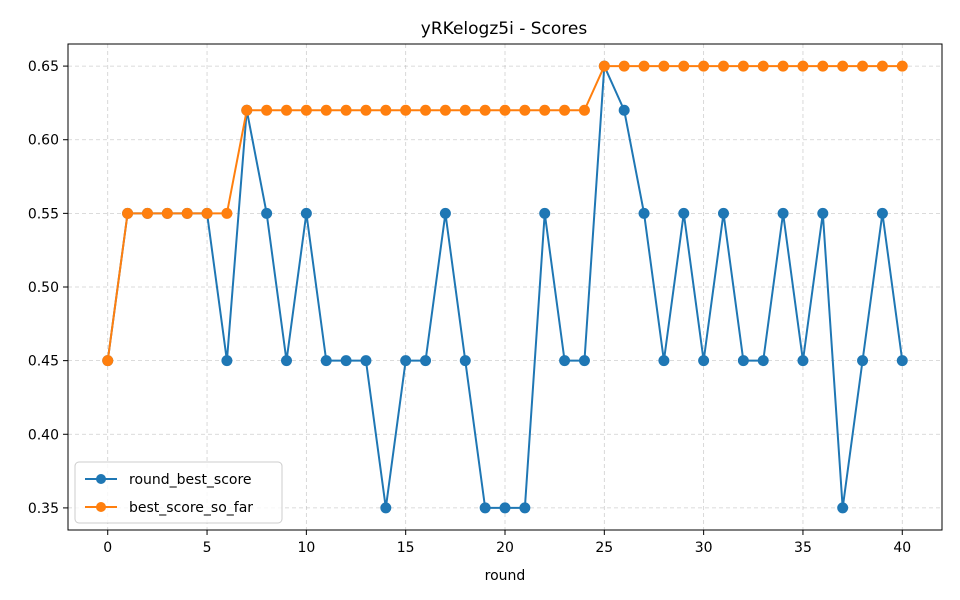 The width and height of the screenshot is (960, 600). What do you see at coordinates (43, 435) in the screenshot?
I see `y-tick-label: 0.40` at bounding box center [43, 435].